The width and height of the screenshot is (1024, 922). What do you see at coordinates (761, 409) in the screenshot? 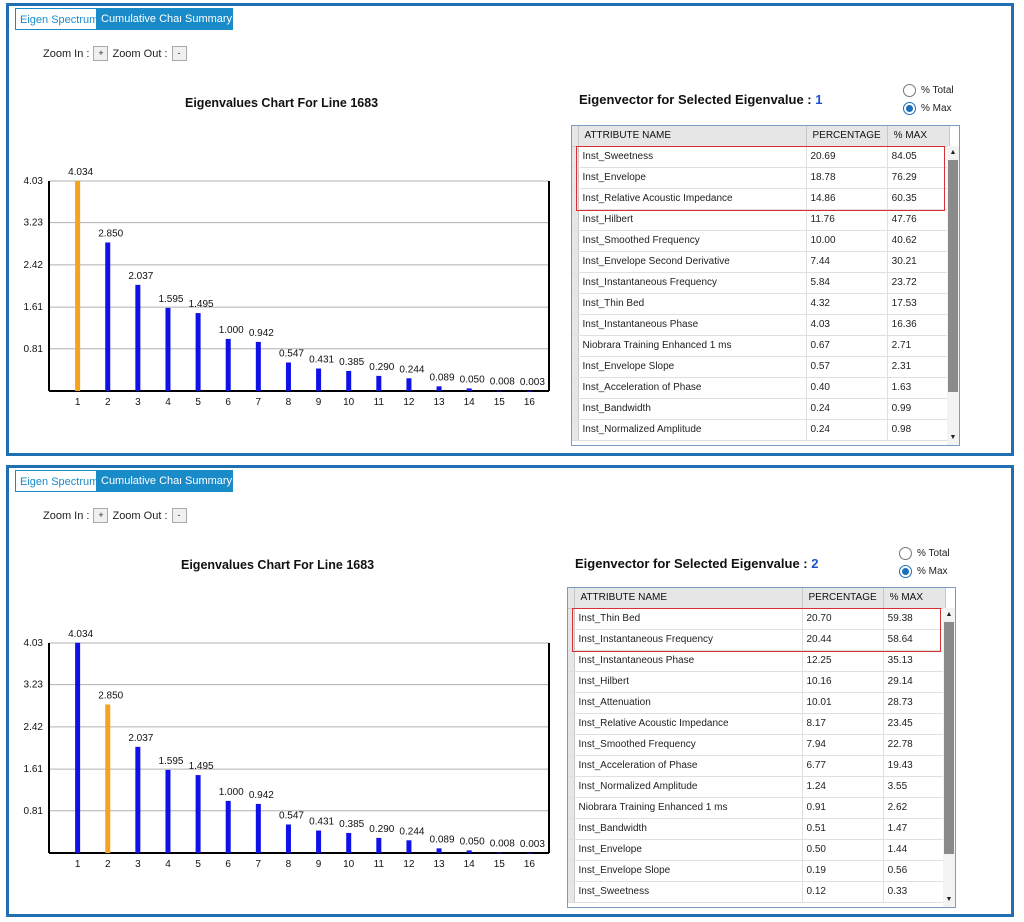
I see `table-row: Inst_Bandwidth 0.24 0.99` at bounding box center [761, 409].